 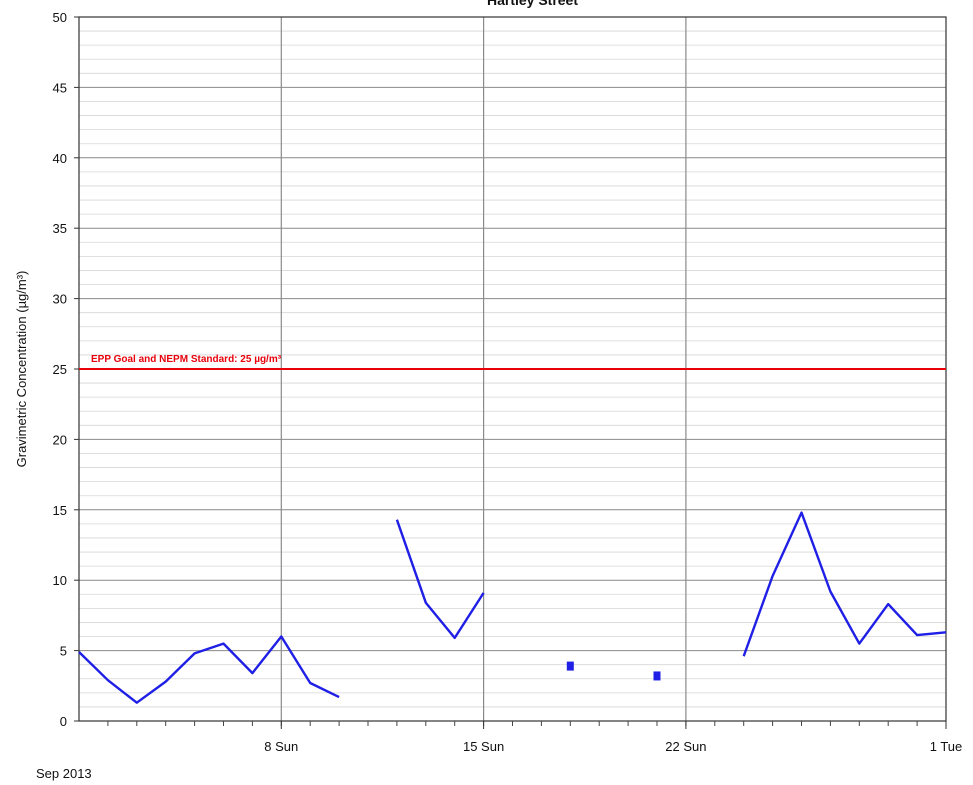 What do you see at coordinates (60, 439) in the screenshot?
I see `y-tick-label: 20` at bounding box center [60, 439].